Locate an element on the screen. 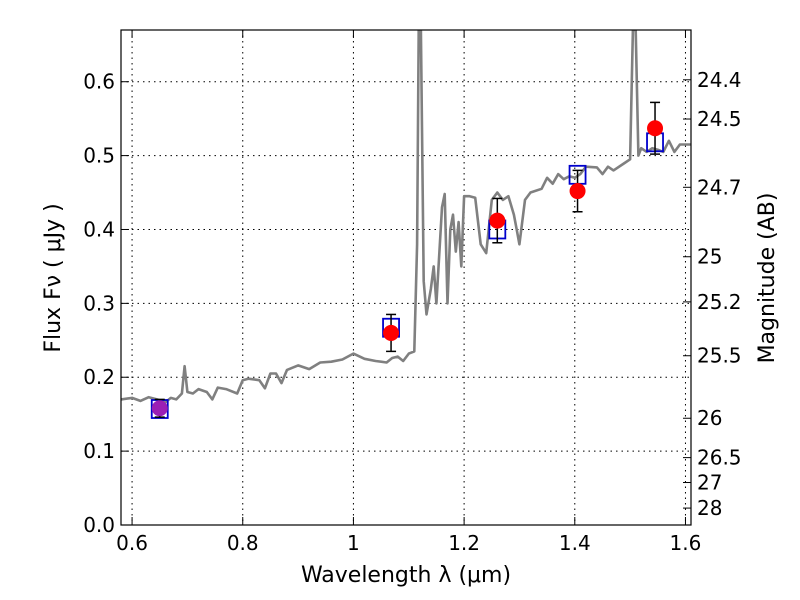  magnitude-tick-label: 26.5 is located at coordinates (719, 458).